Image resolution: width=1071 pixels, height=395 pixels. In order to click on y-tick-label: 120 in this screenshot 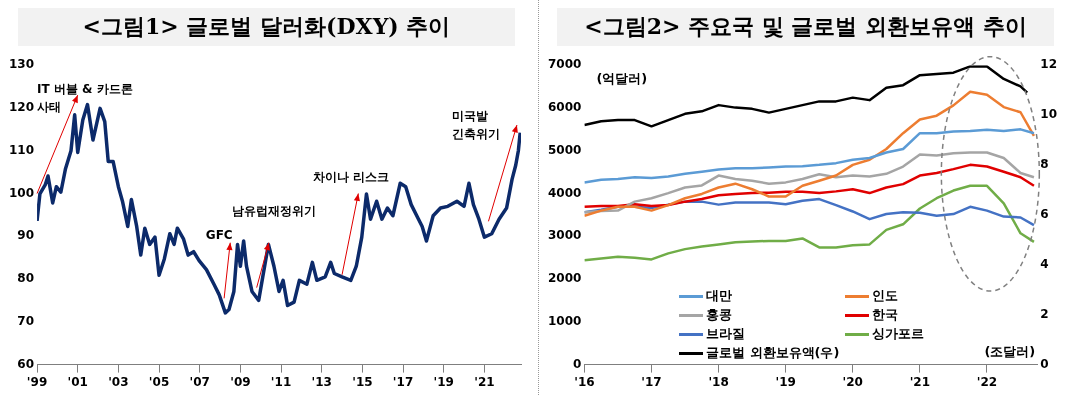, I will do `click(21, 107)`.